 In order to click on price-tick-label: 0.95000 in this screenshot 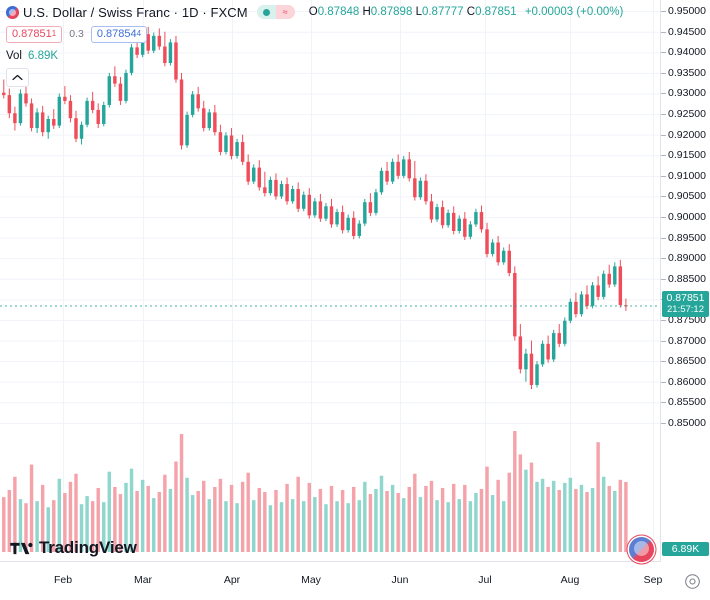, I will do `click(687, 11)`.